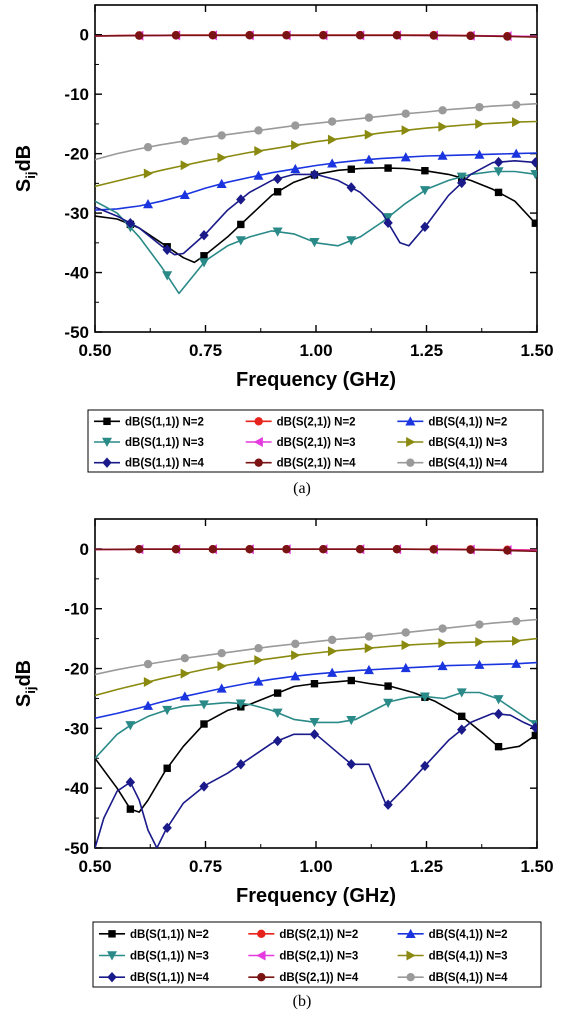 The width and height of the screenshot is (567, 1015). I want to click on legend-label: dB(S(4,1)) N=3, so click(467, 443).